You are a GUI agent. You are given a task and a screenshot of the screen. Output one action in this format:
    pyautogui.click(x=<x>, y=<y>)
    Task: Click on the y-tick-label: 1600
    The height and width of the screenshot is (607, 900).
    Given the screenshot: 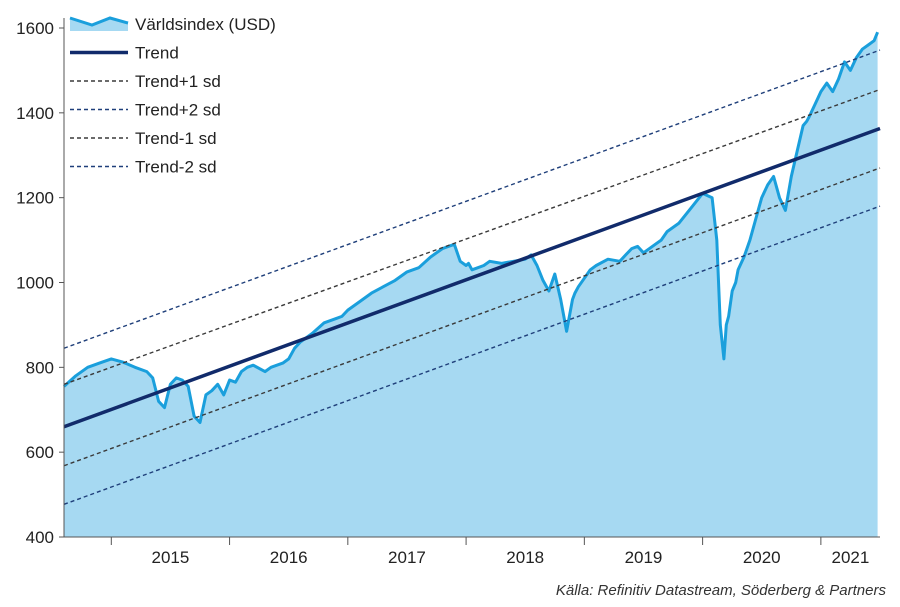 What is the action you would take?
    pyautogui.click(x=35, y=28)
    